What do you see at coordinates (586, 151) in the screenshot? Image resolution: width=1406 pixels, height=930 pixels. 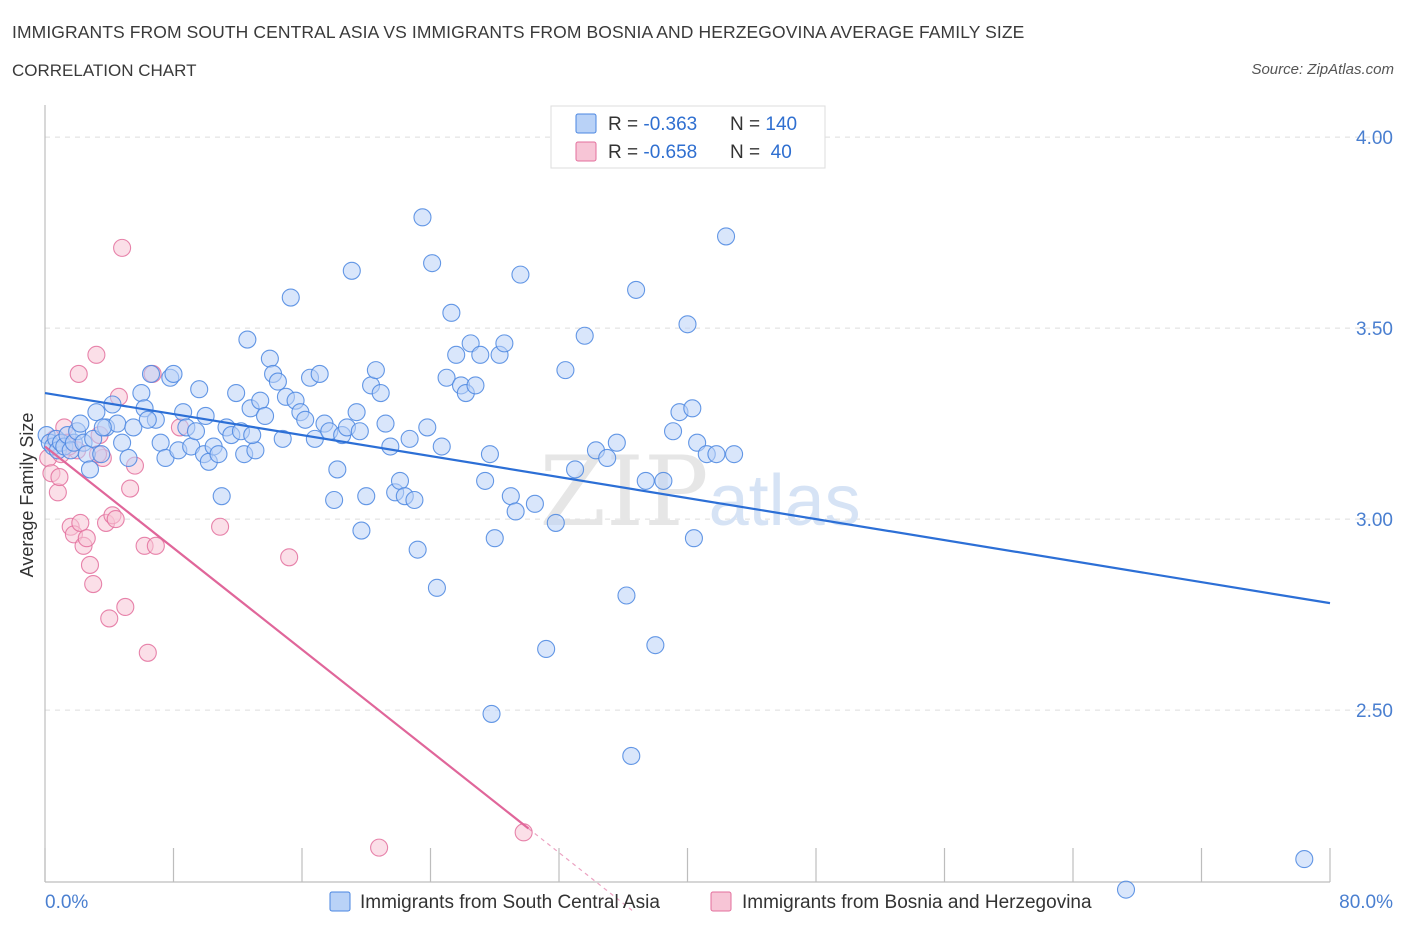 I see `legend-swatch-pink` at bounding box center [586, 151].